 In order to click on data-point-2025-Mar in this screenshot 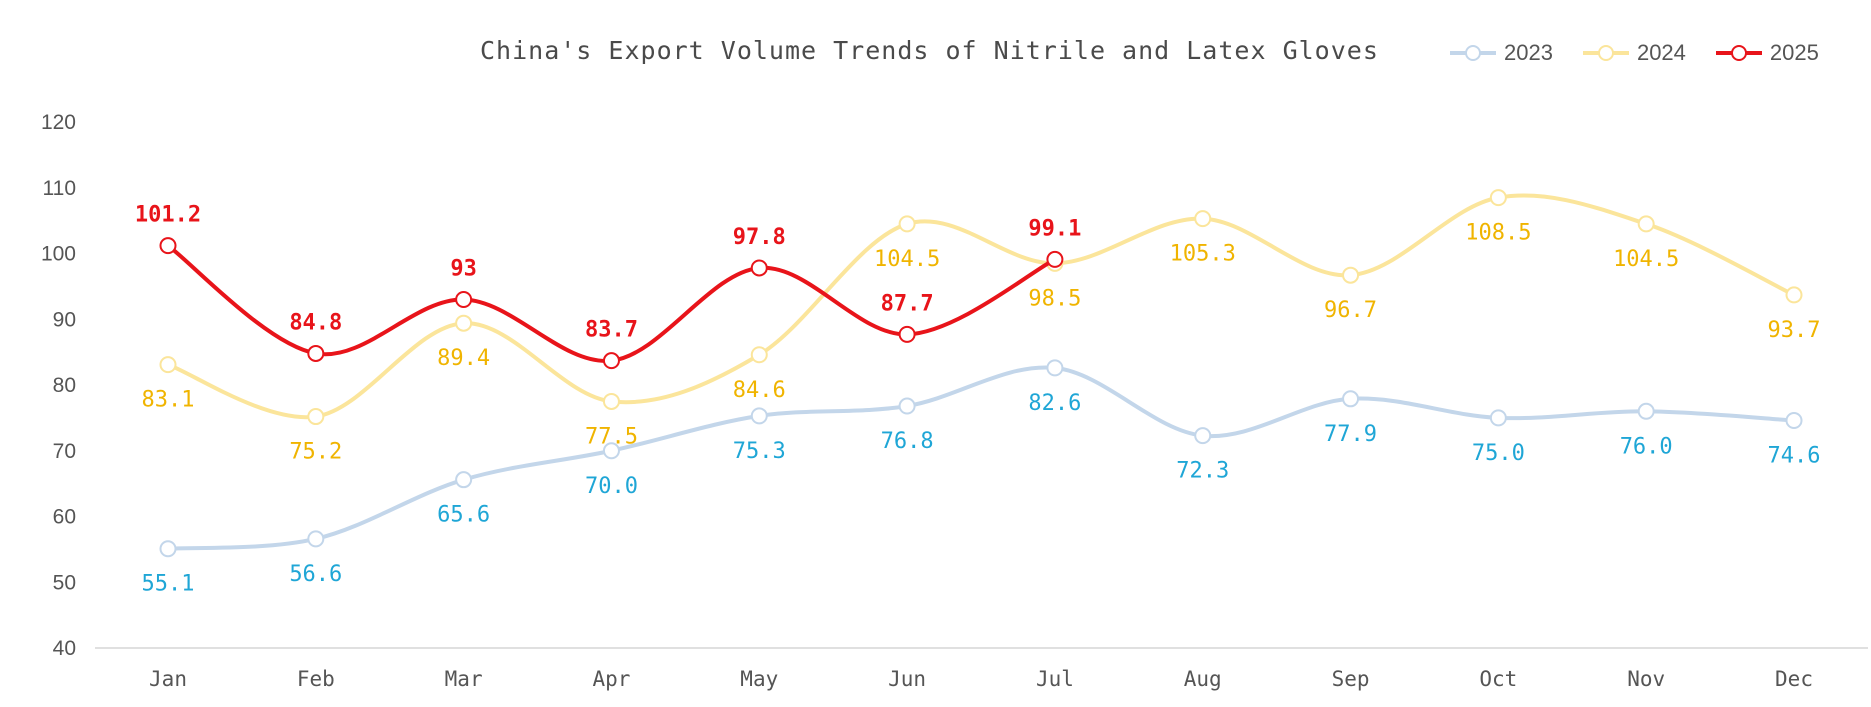, I will do `click(464, 300)`.